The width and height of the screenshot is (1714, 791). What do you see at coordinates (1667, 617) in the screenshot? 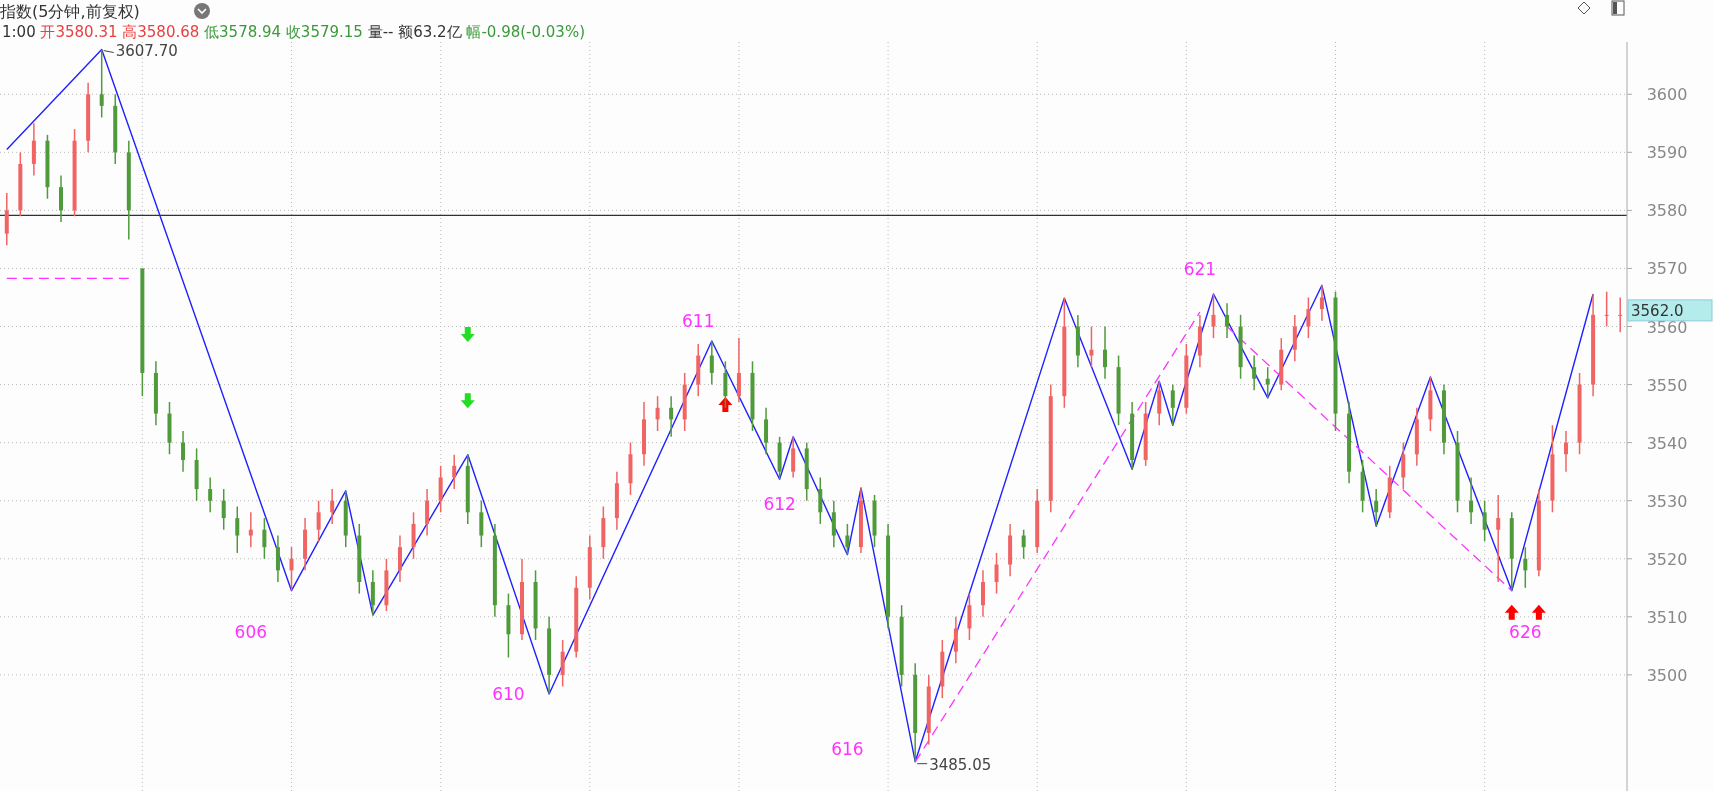
I see `y-tick-label: 3510` at bounding box center [1667, 617].